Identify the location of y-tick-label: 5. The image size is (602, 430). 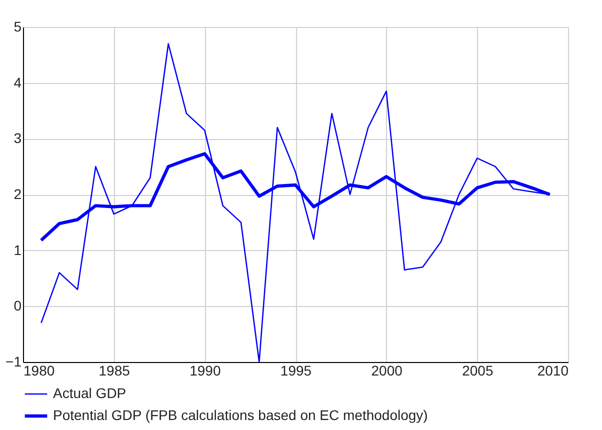
(18, 26).